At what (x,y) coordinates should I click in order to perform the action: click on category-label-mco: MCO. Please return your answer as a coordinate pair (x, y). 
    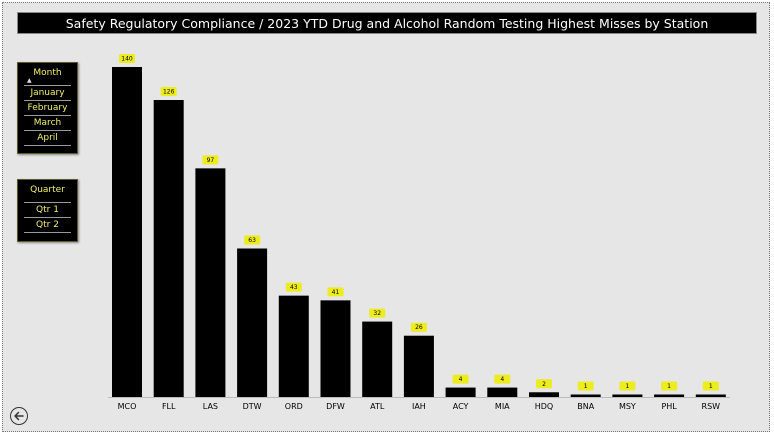
    Looking at the image, I should click on (127, 406).